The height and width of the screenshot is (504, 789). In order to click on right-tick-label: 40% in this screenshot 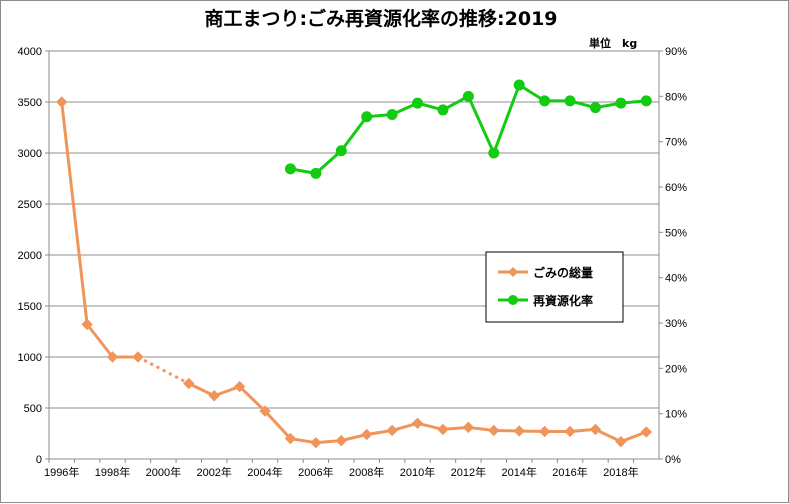, I will do `click(676, 279)`.